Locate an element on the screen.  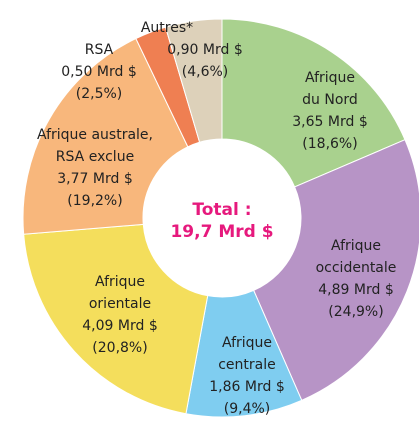
category-label: orientale is located at coordinates (120, 304).